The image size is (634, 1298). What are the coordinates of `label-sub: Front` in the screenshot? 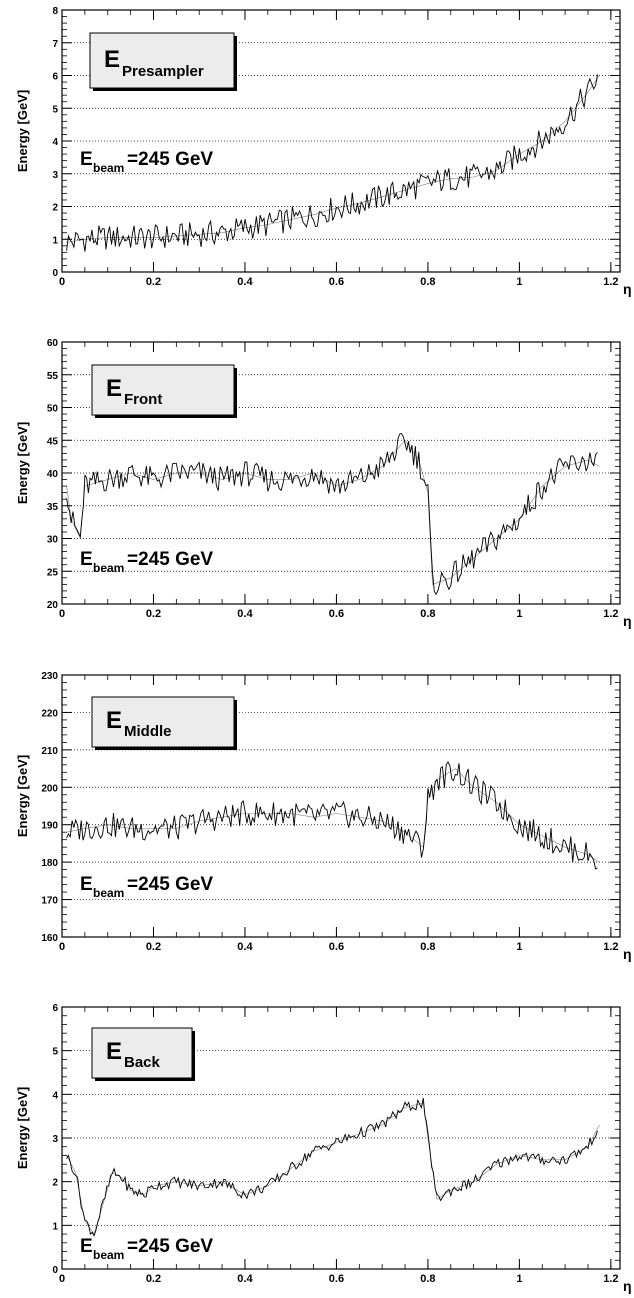 It's located at (143, 399).